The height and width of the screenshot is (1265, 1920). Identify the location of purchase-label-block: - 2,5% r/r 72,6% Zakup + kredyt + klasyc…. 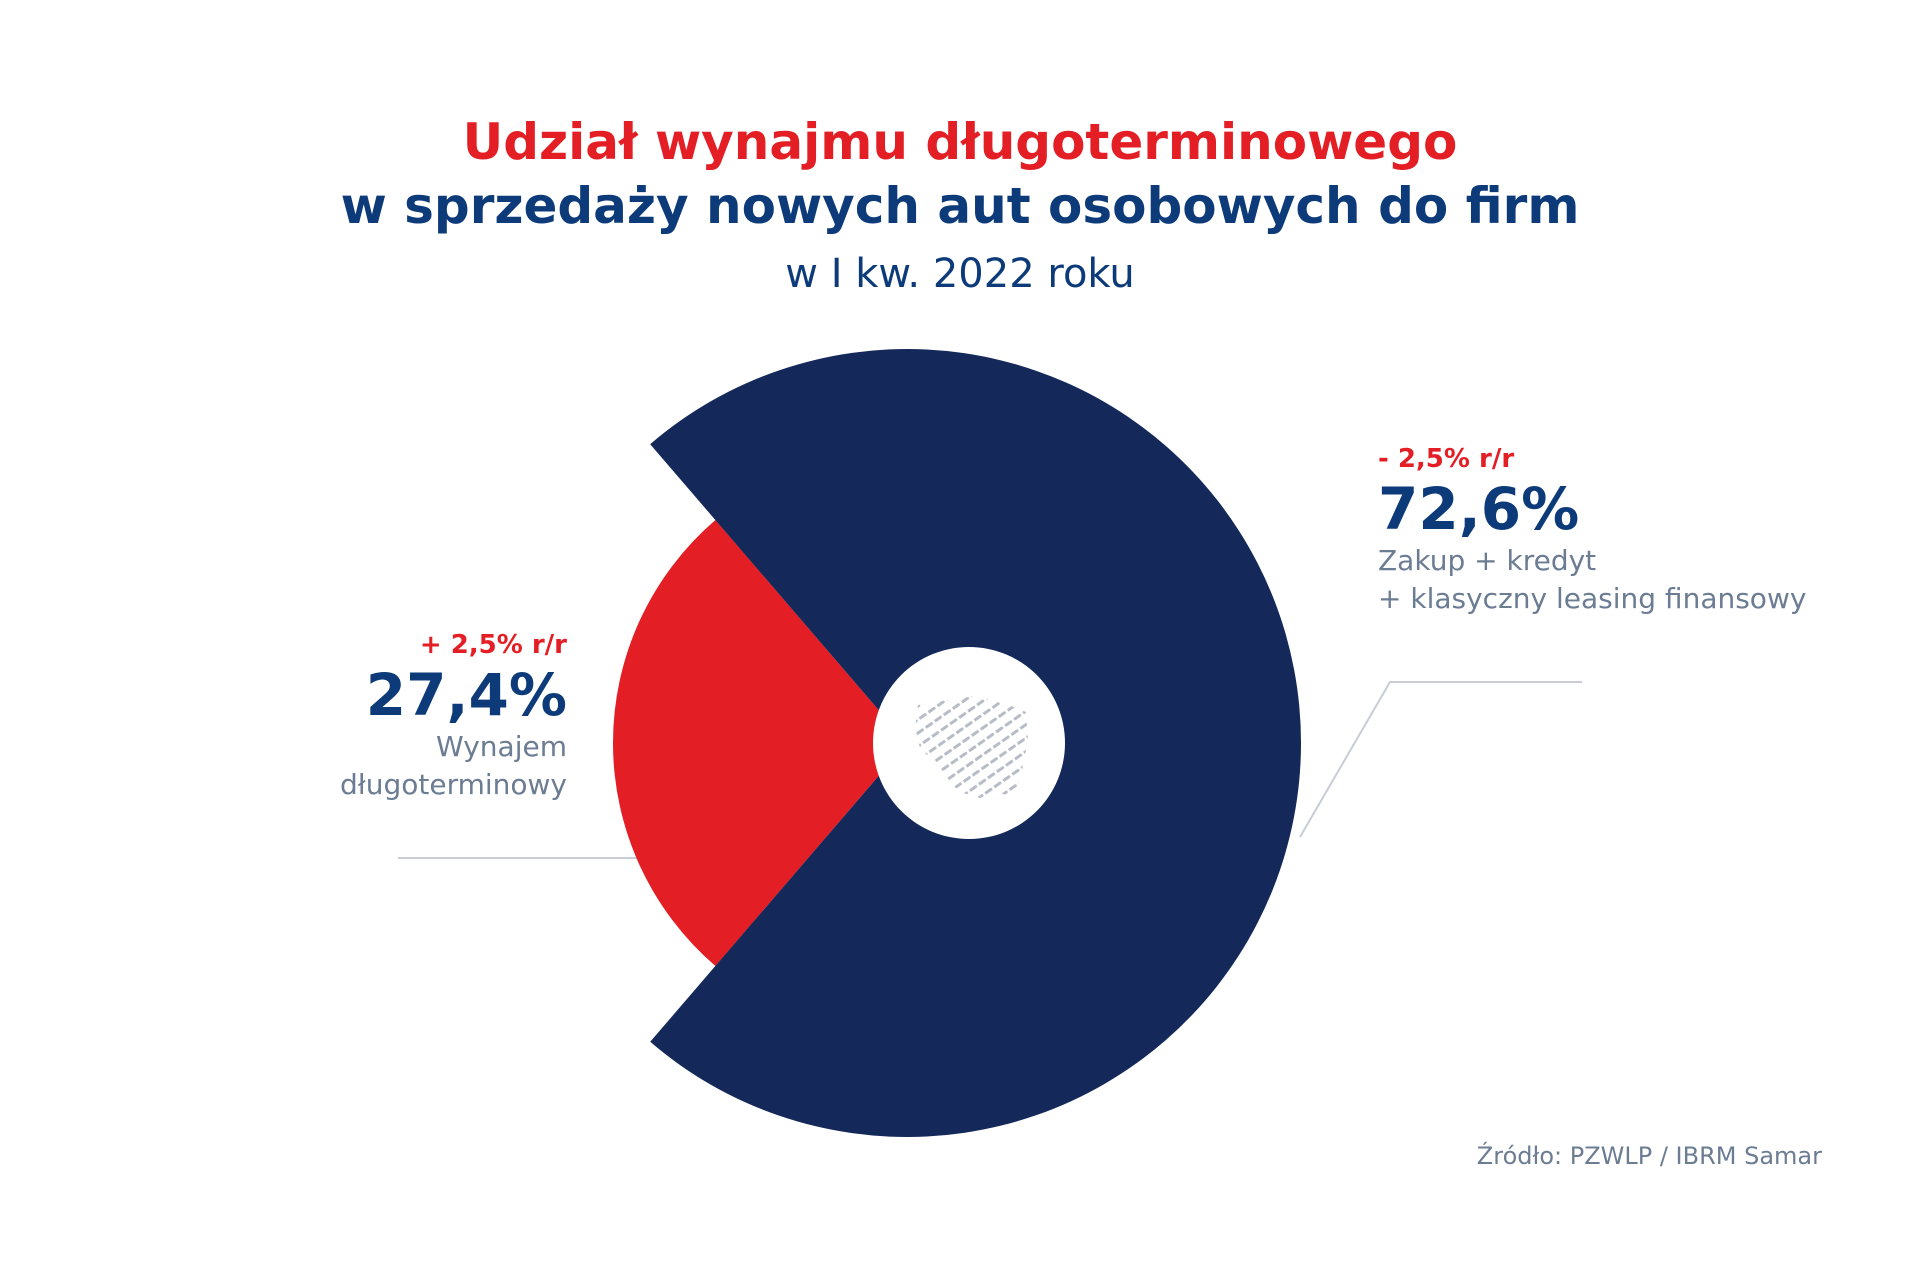
(1592, 530).